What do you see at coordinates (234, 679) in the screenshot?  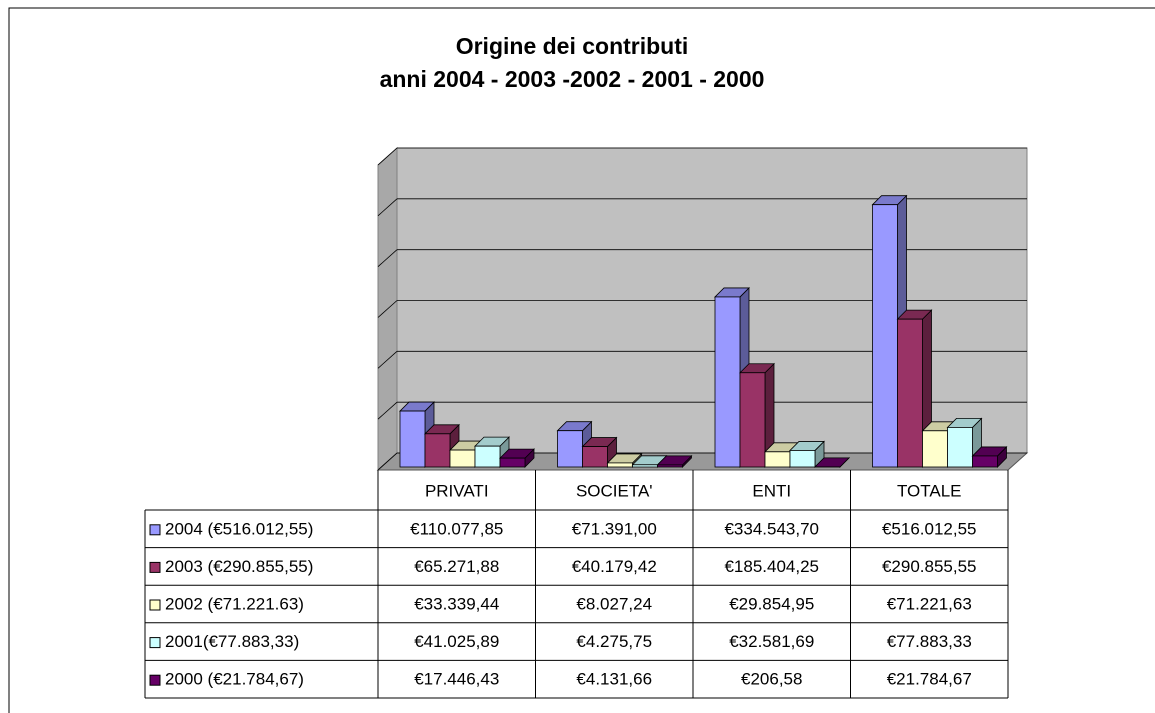 I see `legend-label: 2000 (€21.784,67)` at bounding box center [234, 679].